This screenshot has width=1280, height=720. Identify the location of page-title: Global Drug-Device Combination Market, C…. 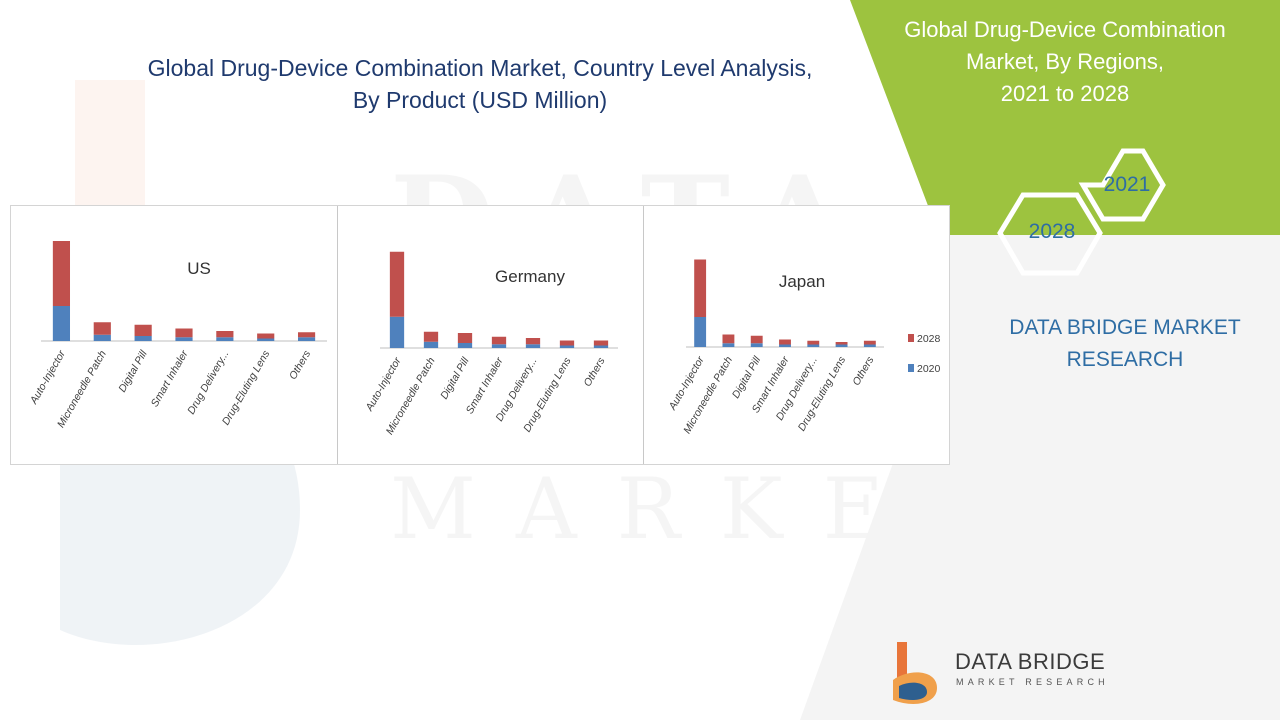
(480, 84).